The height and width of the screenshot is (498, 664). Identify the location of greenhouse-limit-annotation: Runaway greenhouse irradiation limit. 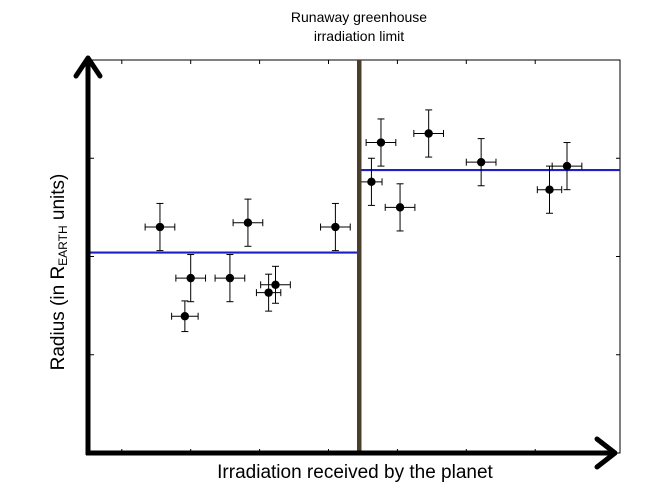
(359, 27).